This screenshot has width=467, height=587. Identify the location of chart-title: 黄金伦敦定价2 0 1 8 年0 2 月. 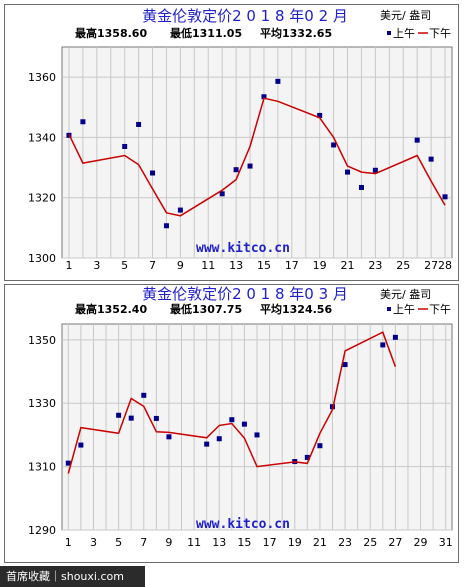
(245, 16).